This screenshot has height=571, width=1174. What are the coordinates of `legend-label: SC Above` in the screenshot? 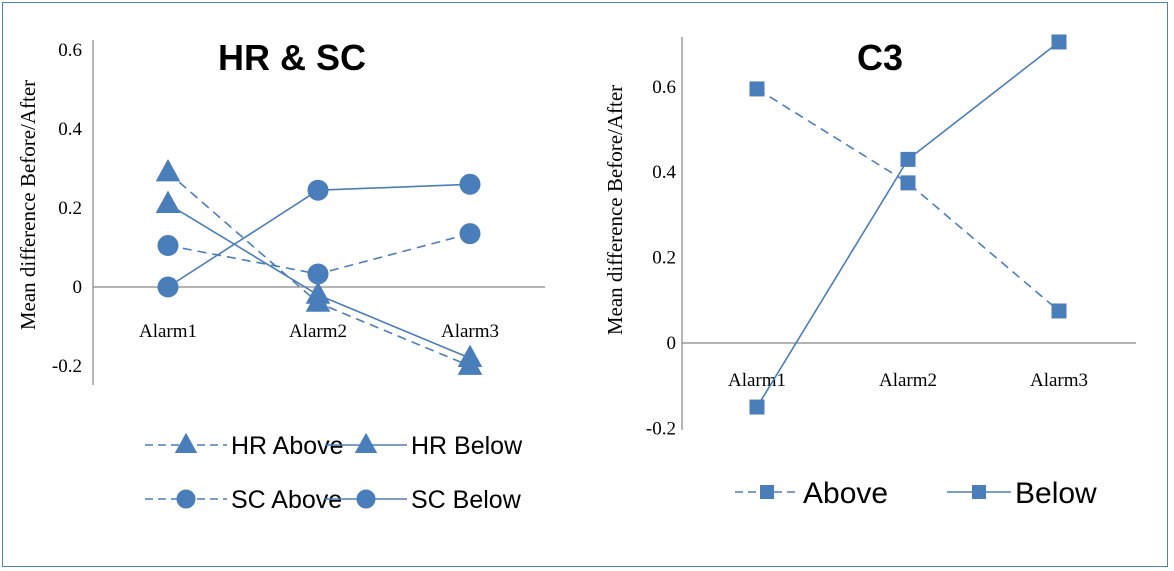 It's located at (286, 500).